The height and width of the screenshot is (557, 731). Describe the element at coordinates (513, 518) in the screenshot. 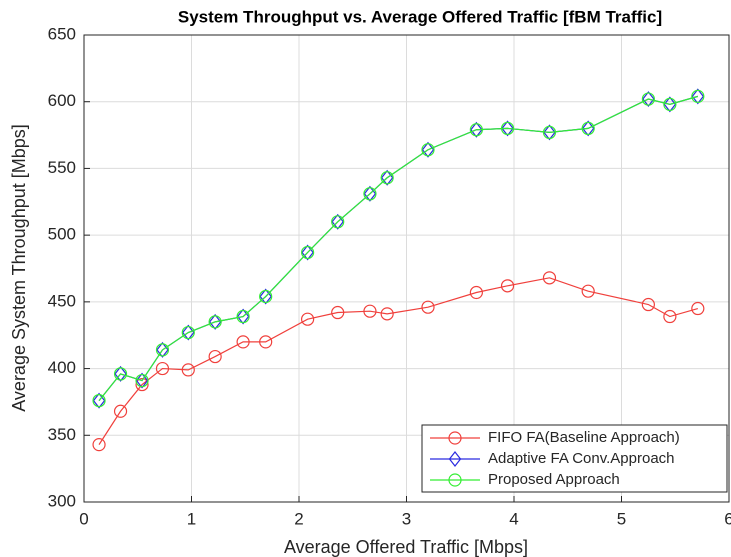

I see `x-tick-label: 4` at that location.